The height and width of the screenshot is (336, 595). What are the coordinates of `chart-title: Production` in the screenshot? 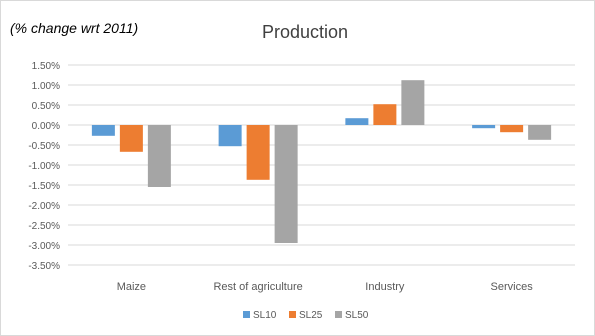 It's located at (305, 32).